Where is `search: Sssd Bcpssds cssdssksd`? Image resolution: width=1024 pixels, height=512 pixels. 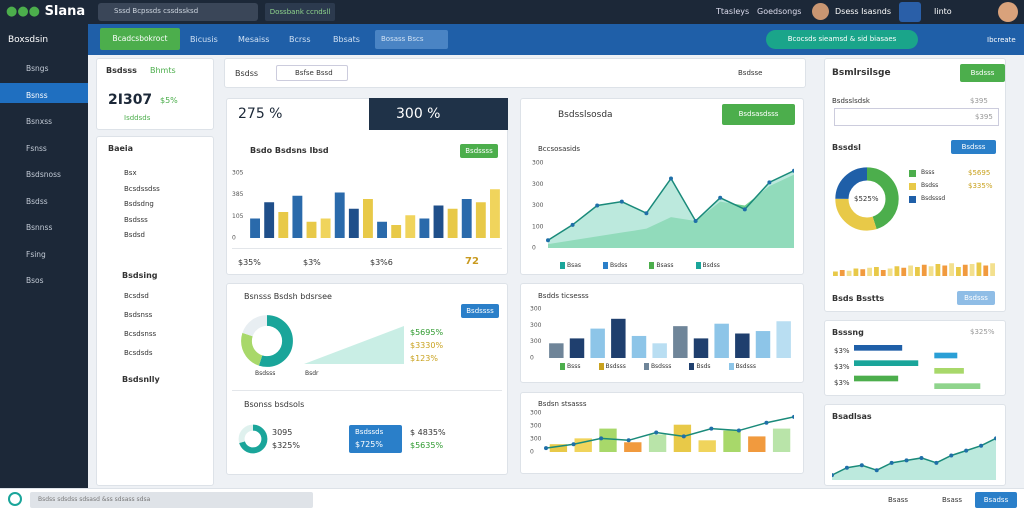 search: Sssd Bcpssds cssdssksd is located at coordinates (178, 12).